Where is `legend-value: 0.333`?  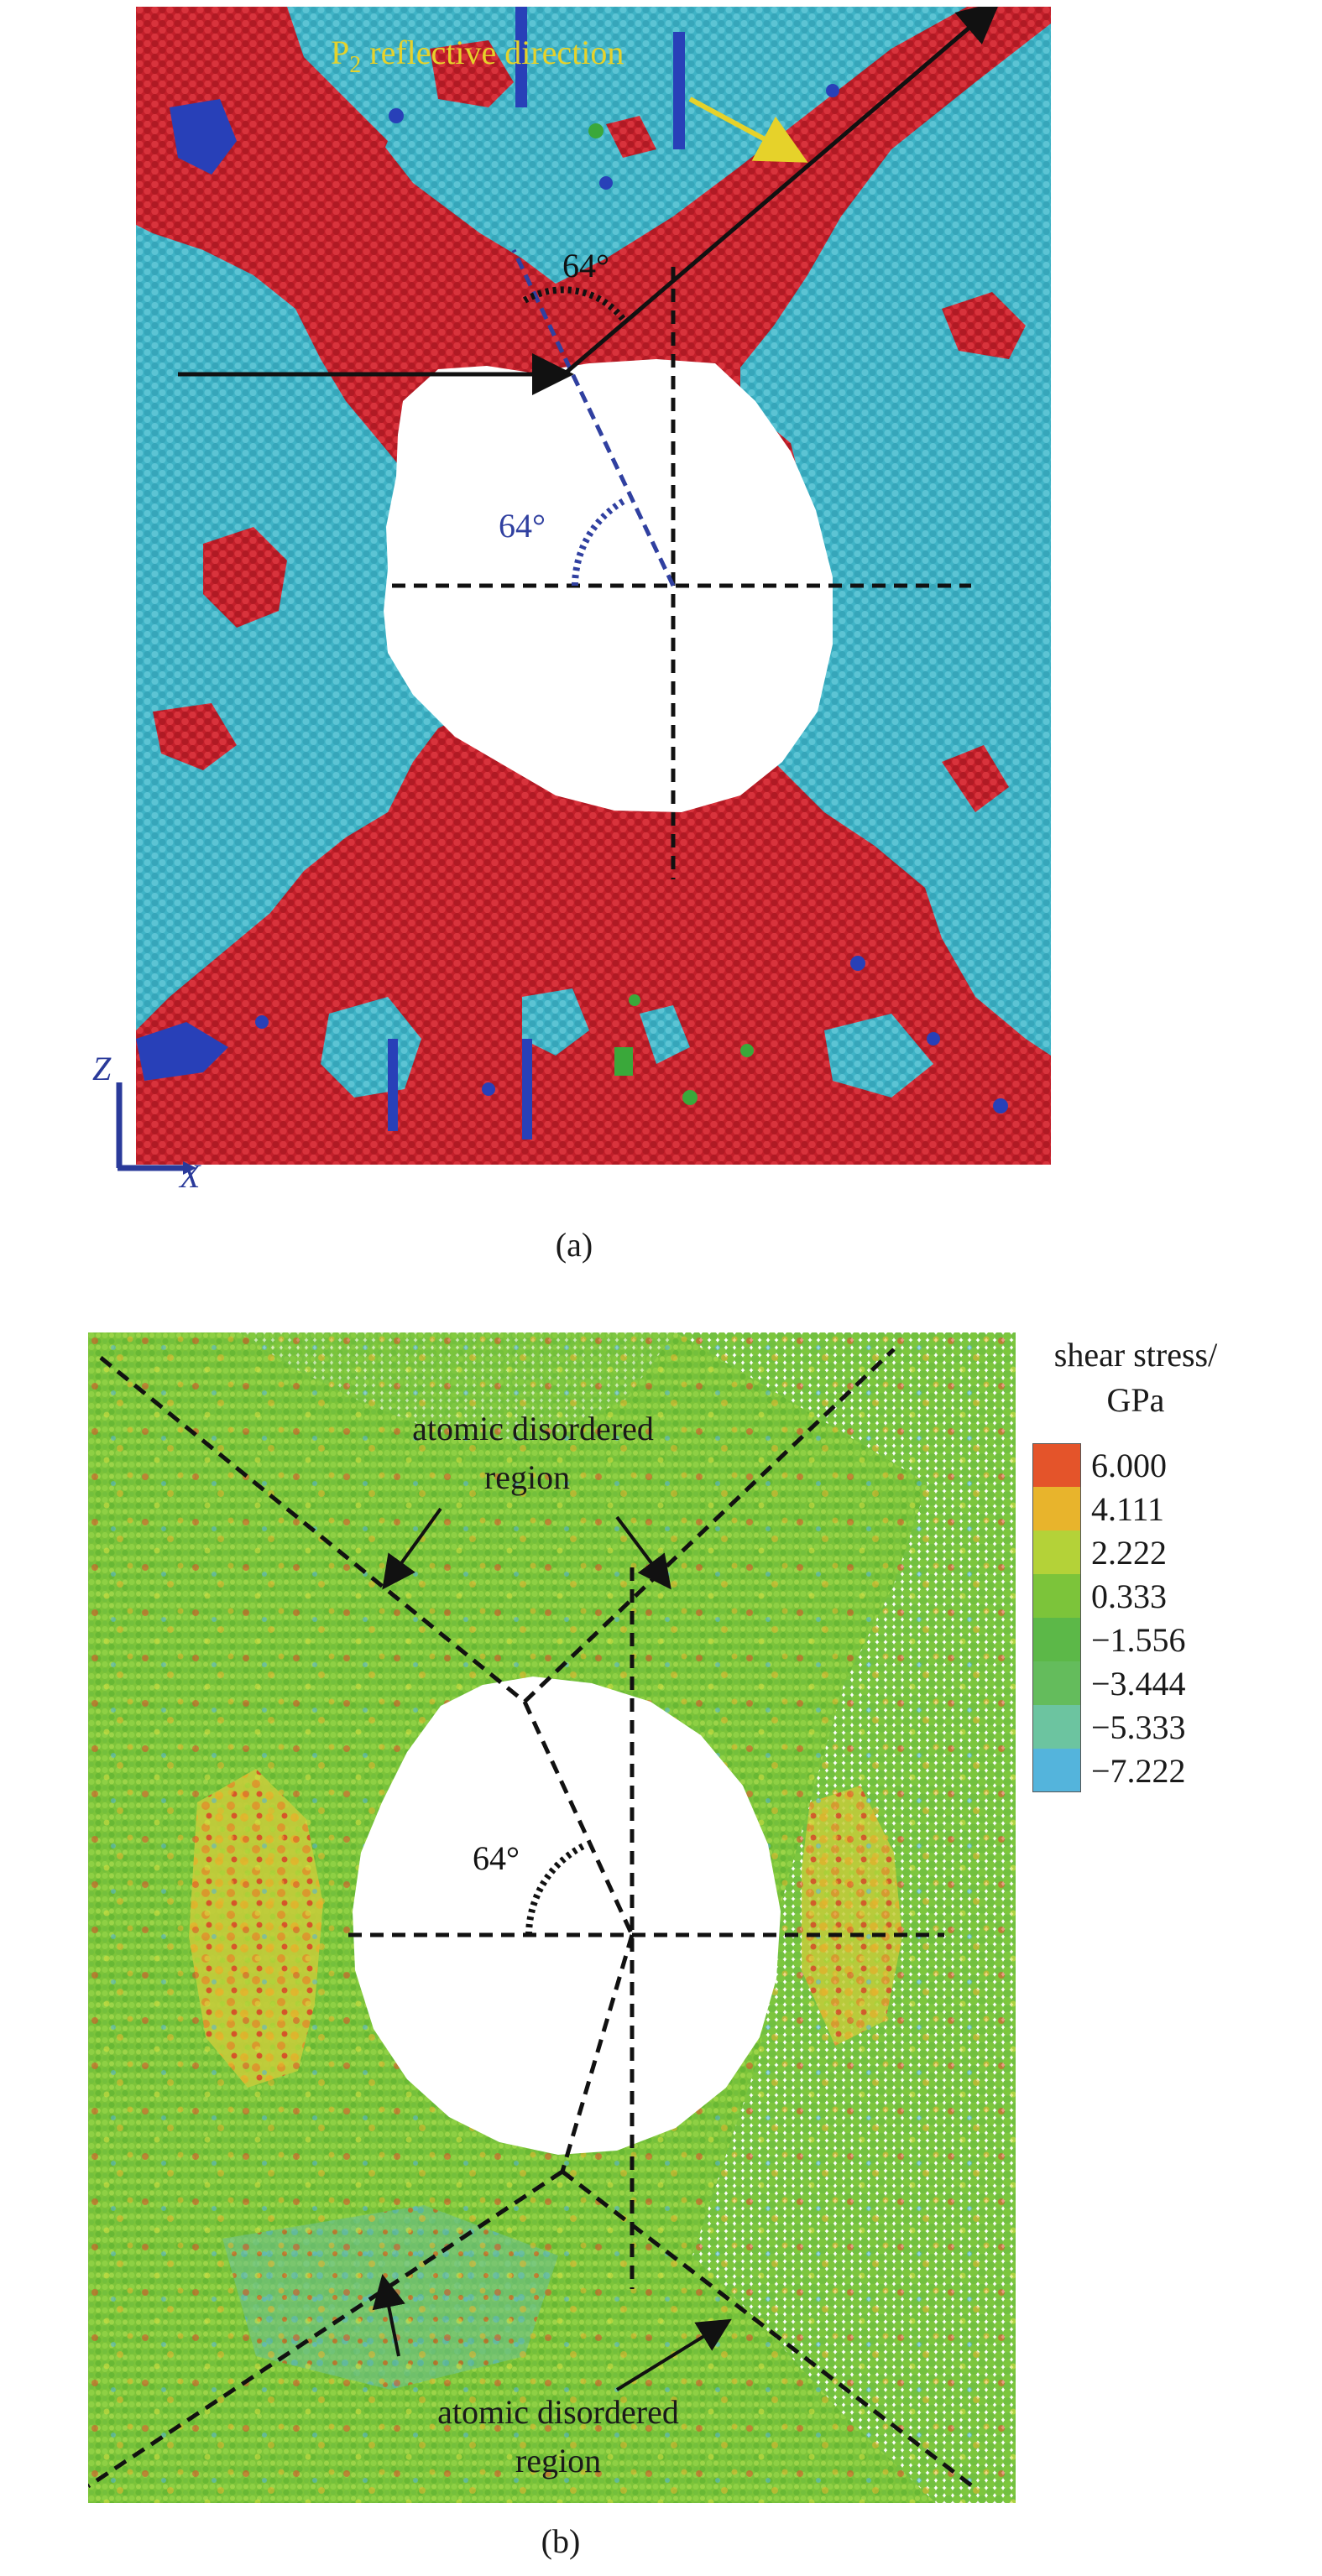 legend-value: 0.333 is located at coordinates (1129, 1596).